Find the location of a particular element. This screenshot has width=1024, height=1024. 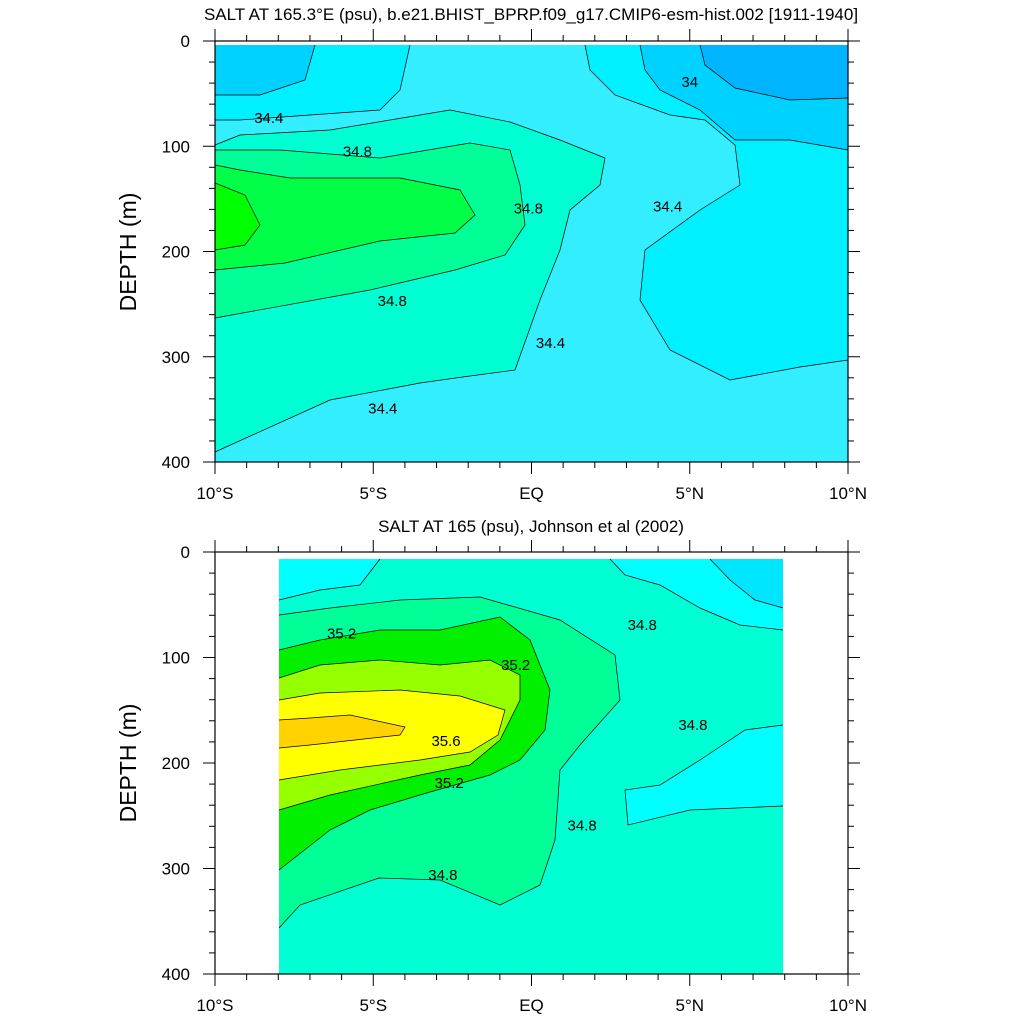

y-axis-title-model: DEPTH (m) is located at coordinates (128, 252).